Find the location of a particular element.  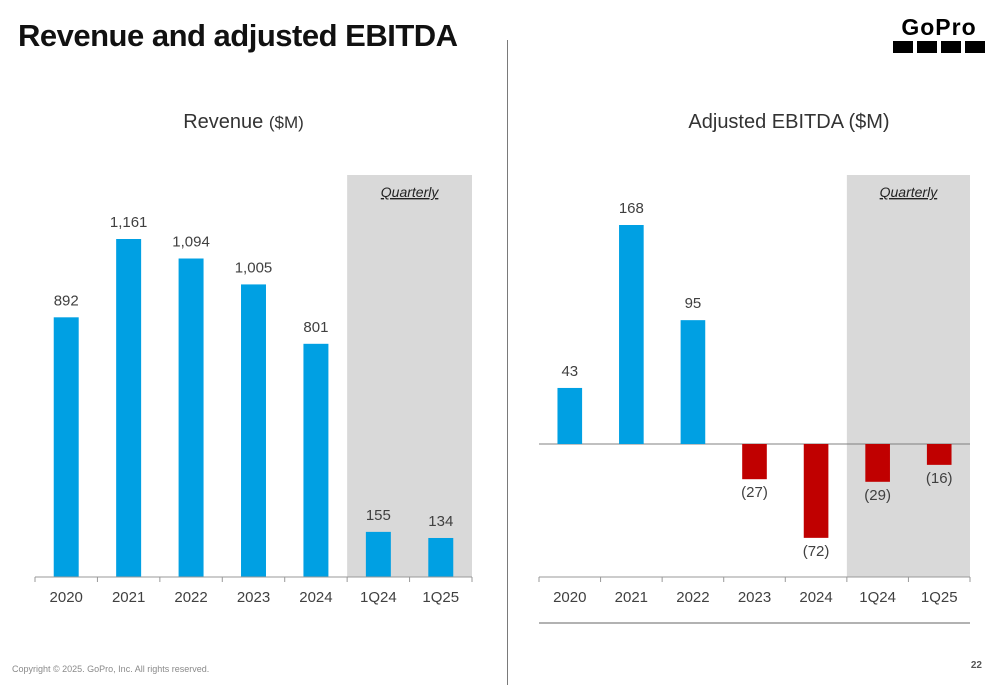

ebitda-tick-label: 1Q25 is located at coordinates (939, 597).